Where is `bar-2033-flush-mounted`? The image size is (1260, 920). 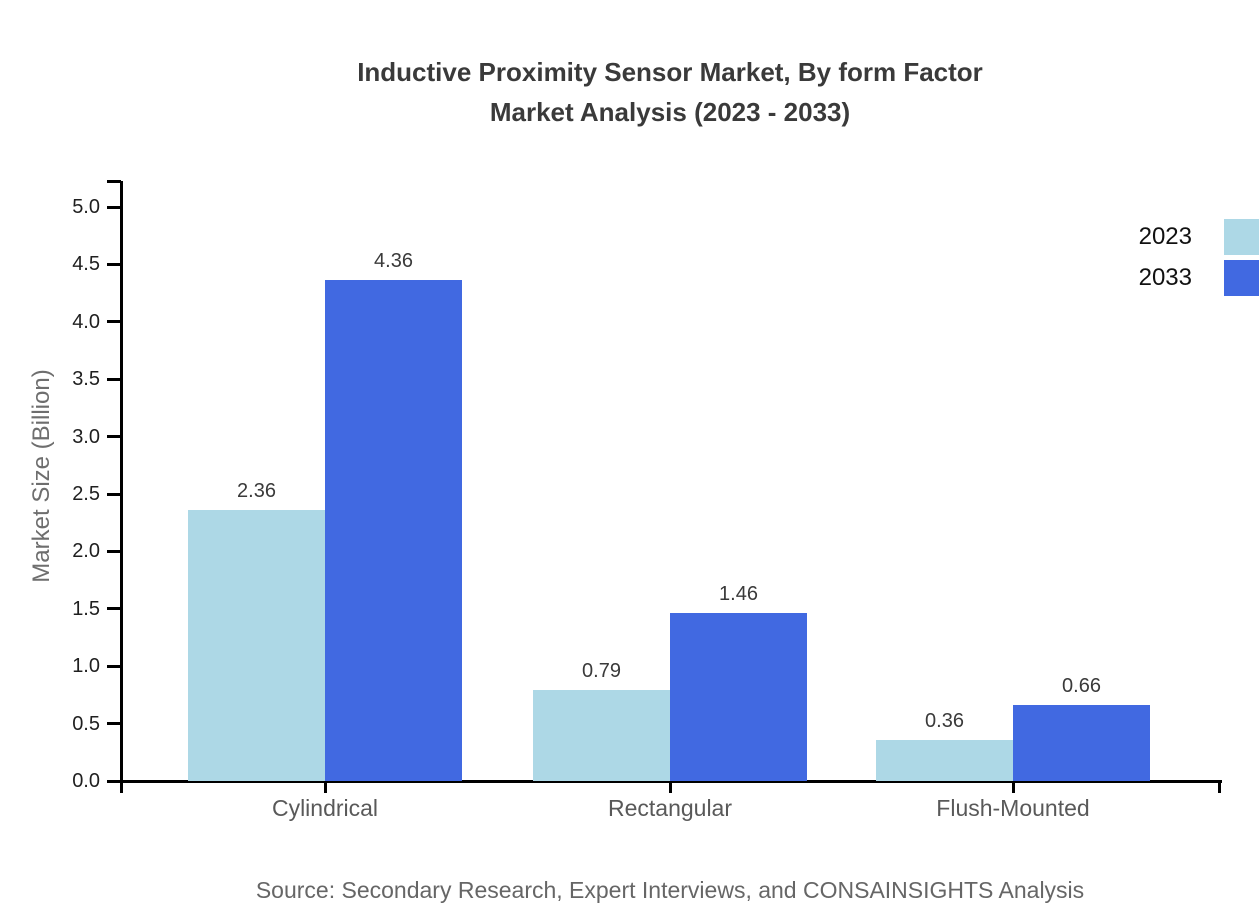 bar-2033-flush-mounted is located at coordinates (1081, 743).